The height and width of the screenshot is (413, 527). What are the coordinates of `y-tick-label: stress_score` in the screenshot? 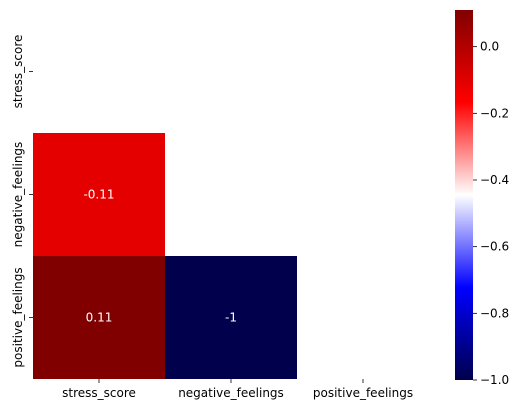 It's located at (18, 72).